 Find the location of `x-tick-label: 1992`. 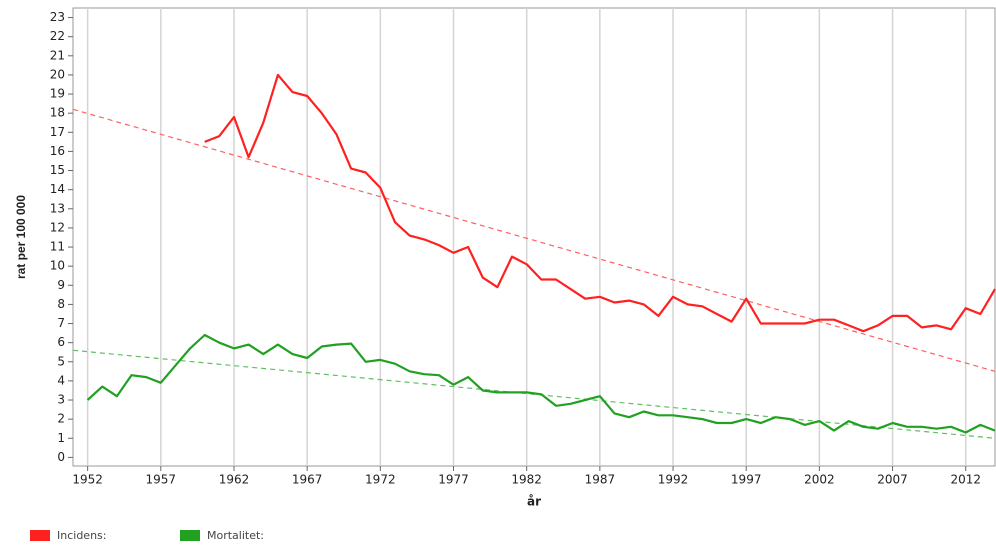

x-tick-label: 1992 is located at coordinates (673, 480).